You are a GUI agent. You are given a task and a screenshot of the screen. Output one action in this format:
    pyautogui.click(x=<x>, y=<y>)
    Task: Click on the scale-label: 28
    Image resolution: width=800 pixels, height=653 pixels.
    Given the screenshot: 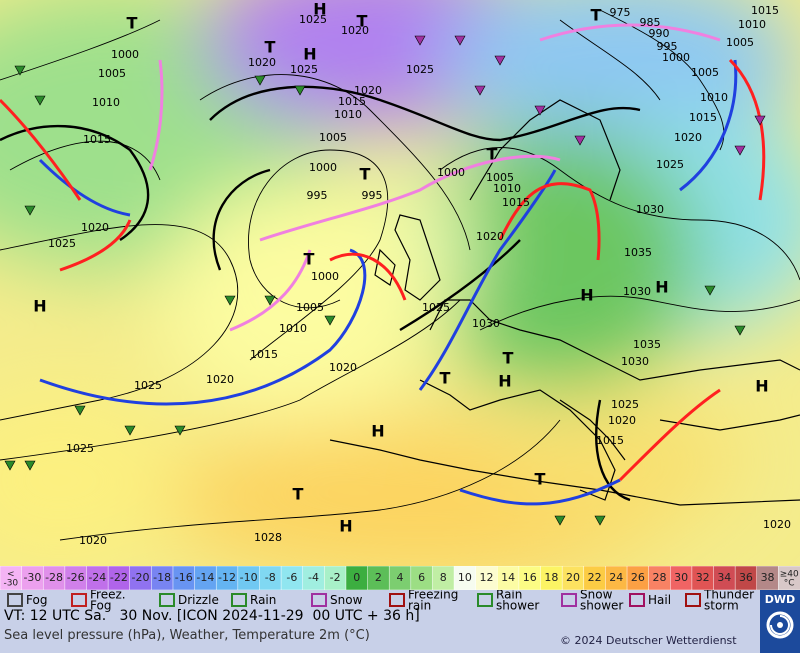 What is the action you would take?
    pyautogui.click(x=659, y=577)
    